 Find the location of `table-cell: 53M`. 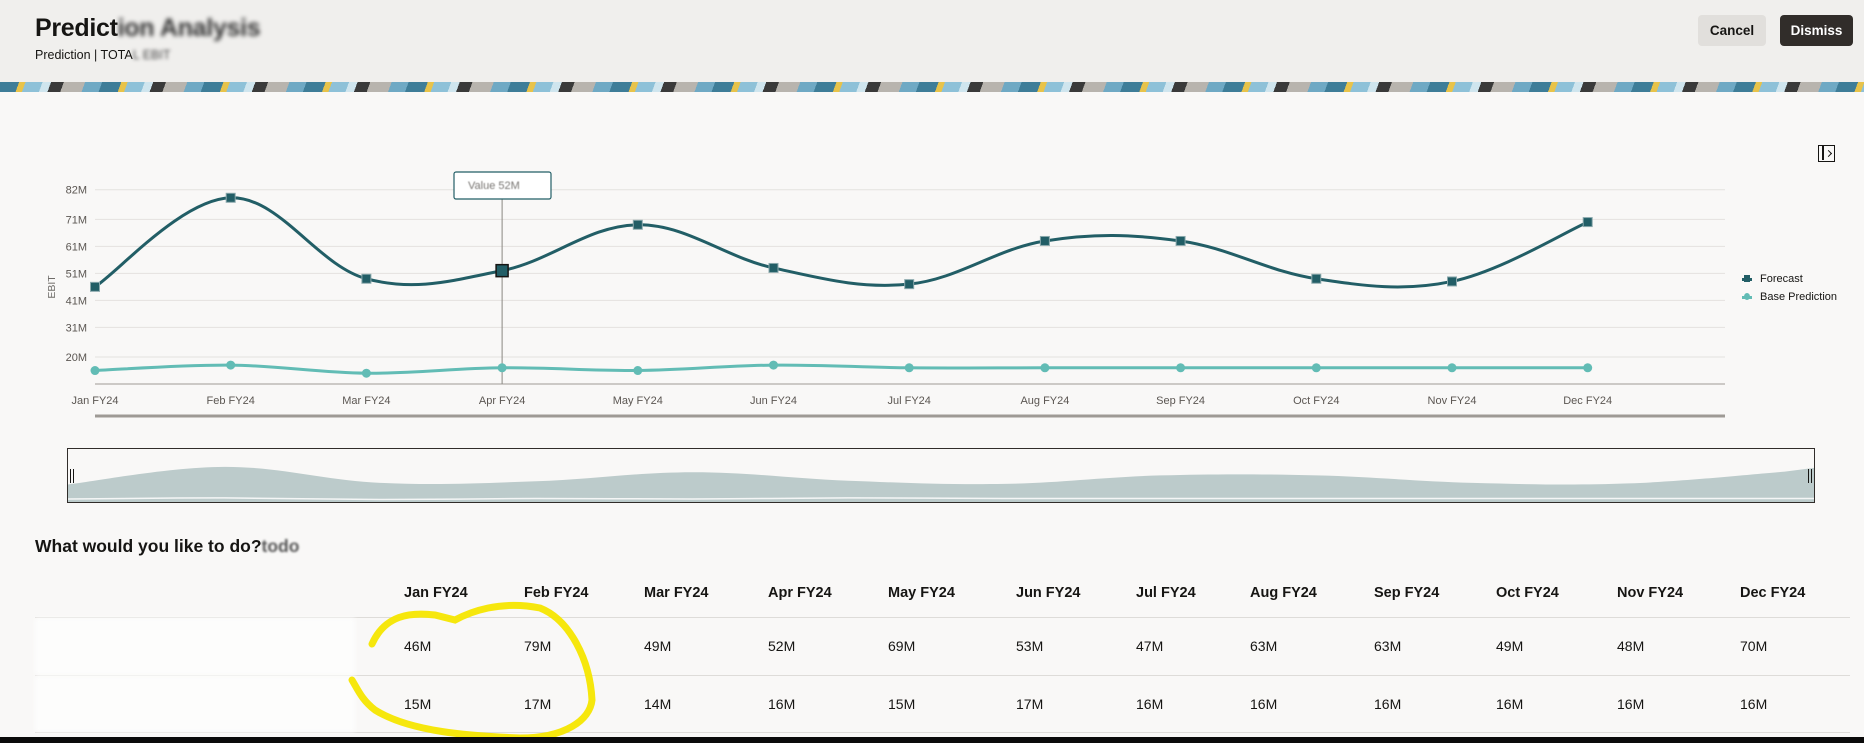

table-cell: 53M is located at coordinates (1030, 646).